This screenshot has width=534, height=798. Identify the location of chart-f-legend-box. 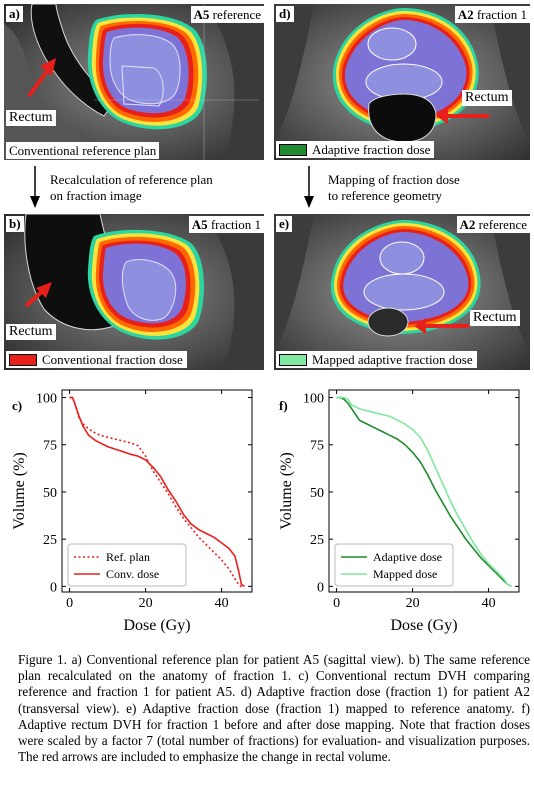
(394, 565).